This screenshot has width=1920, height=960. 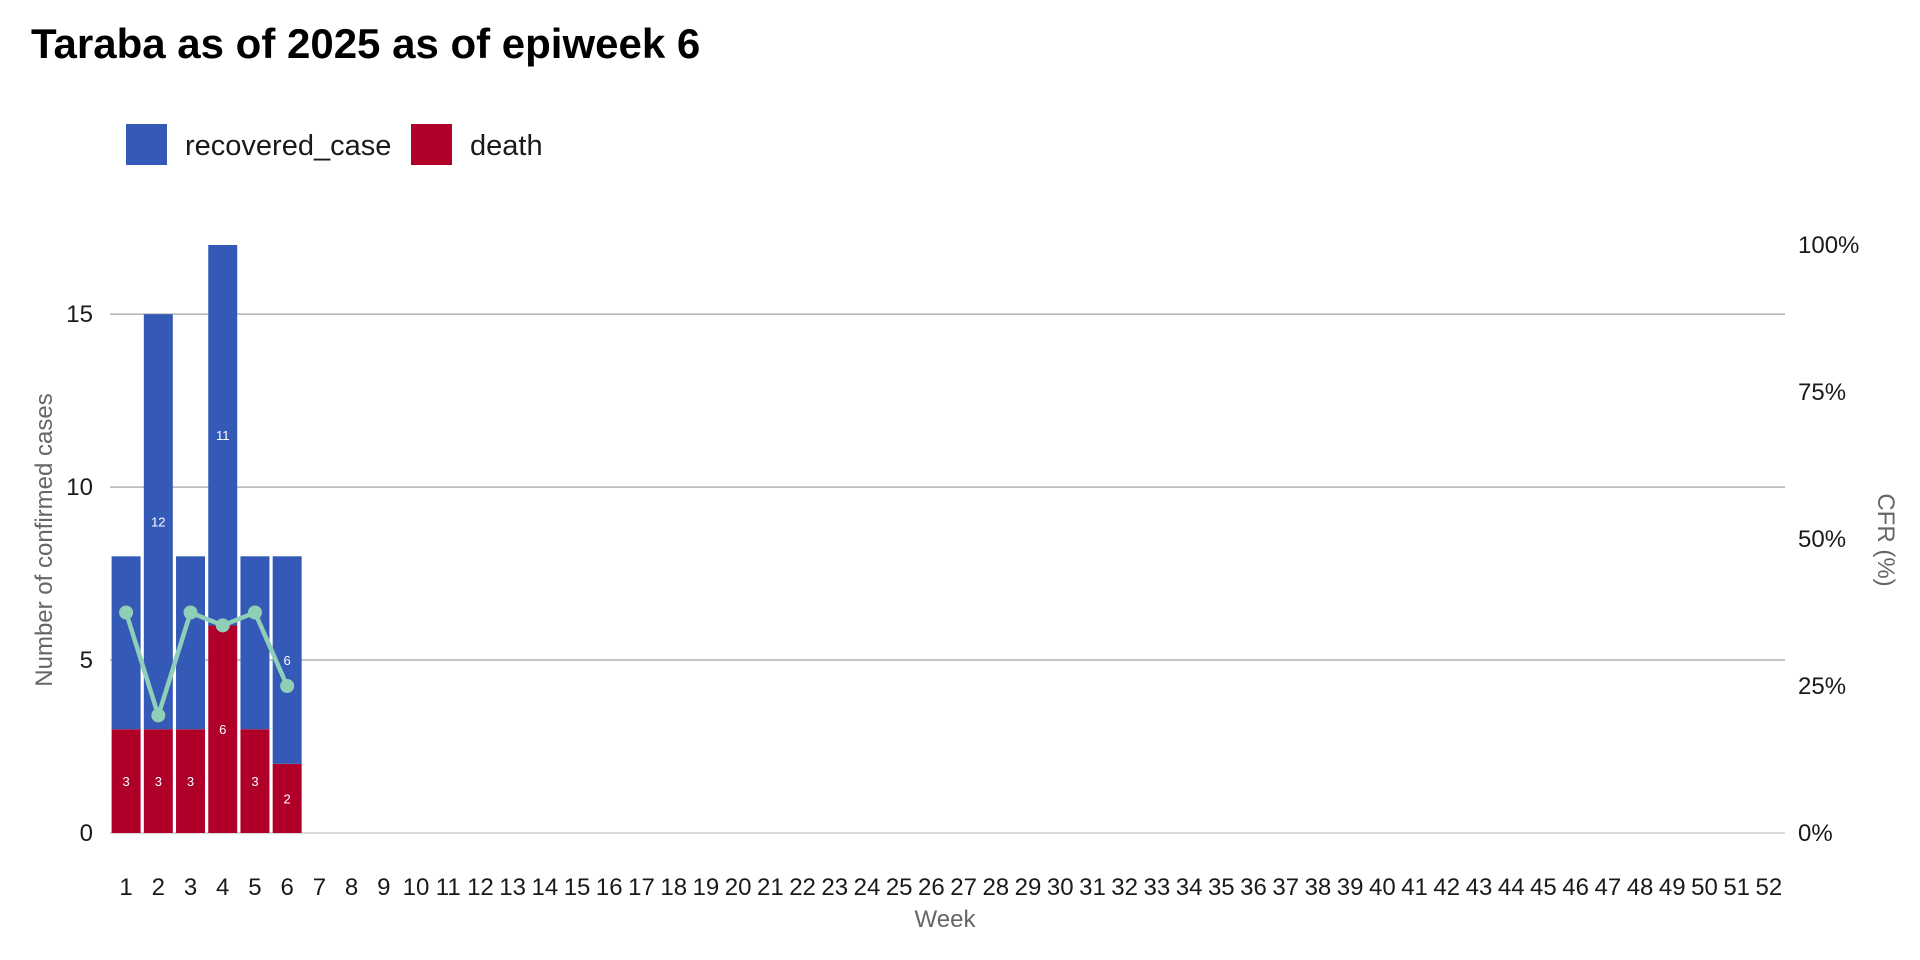 I want to click on x-tick-label: 21, so click(x=770, y=887).